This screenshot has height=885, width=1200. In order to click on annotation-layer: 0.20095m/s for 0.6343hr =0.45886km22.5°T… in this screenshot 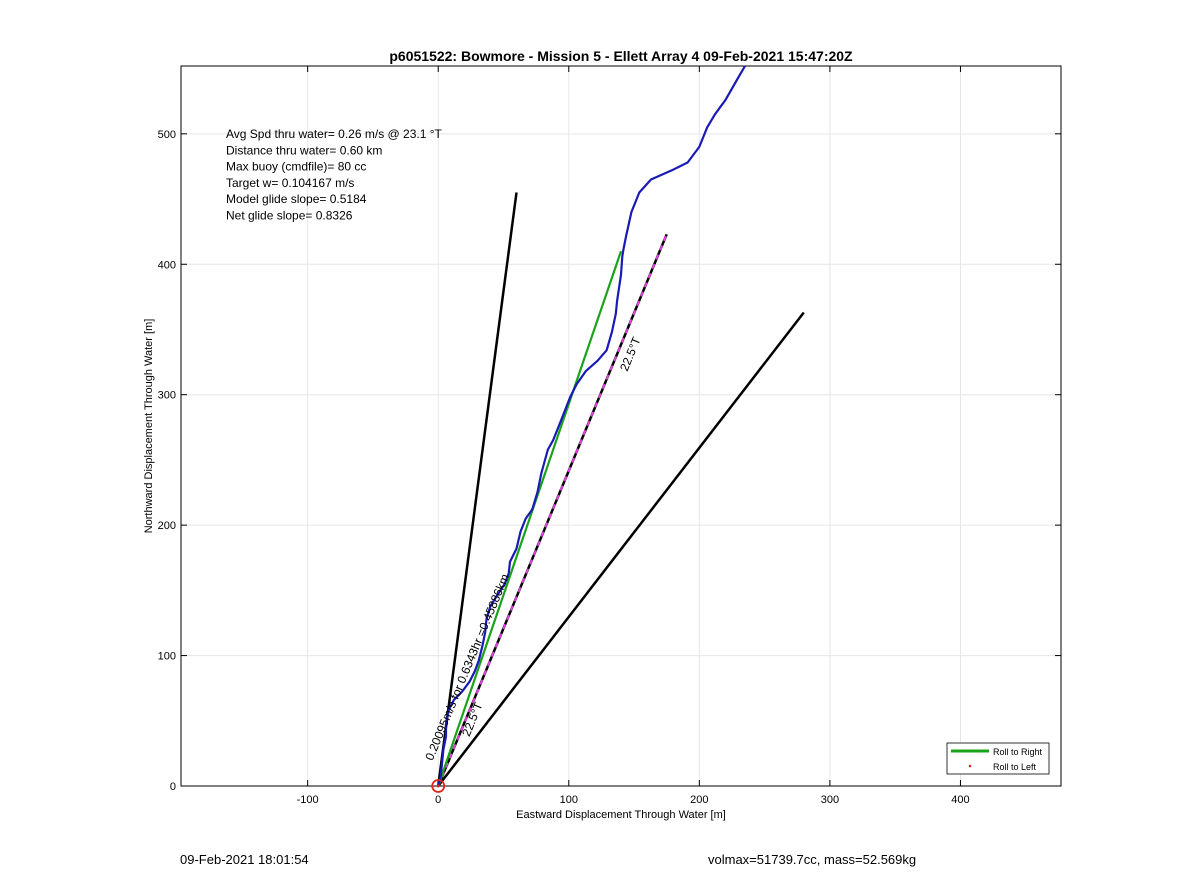, I will do `click(532, 548)`.